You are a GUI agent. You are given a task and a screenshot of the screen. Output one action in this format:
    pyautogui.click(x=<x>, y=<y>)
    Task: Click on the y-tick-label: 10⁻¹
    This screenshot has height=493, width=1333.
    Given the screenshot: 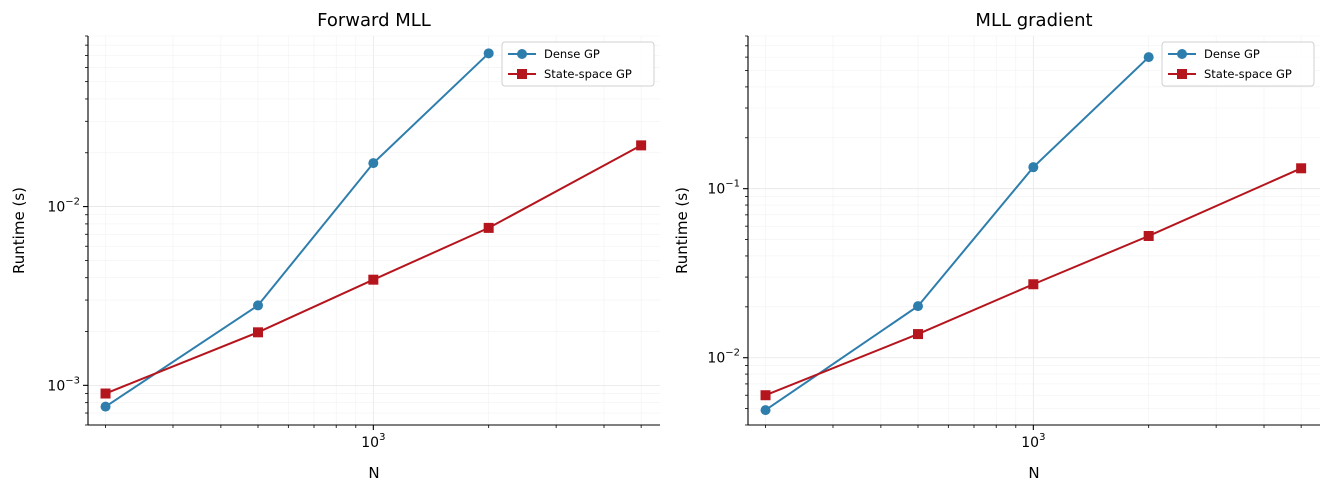 What is the action you would take?
    pyautogui.click(x=723, y=188)
    